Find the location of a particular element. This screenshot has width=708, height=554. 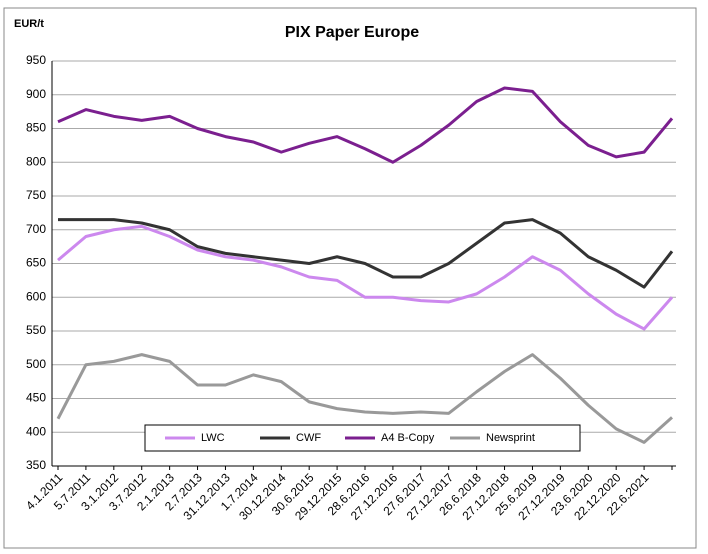

legend-label: A4 B-Copy is located at coordinates (408, 438).